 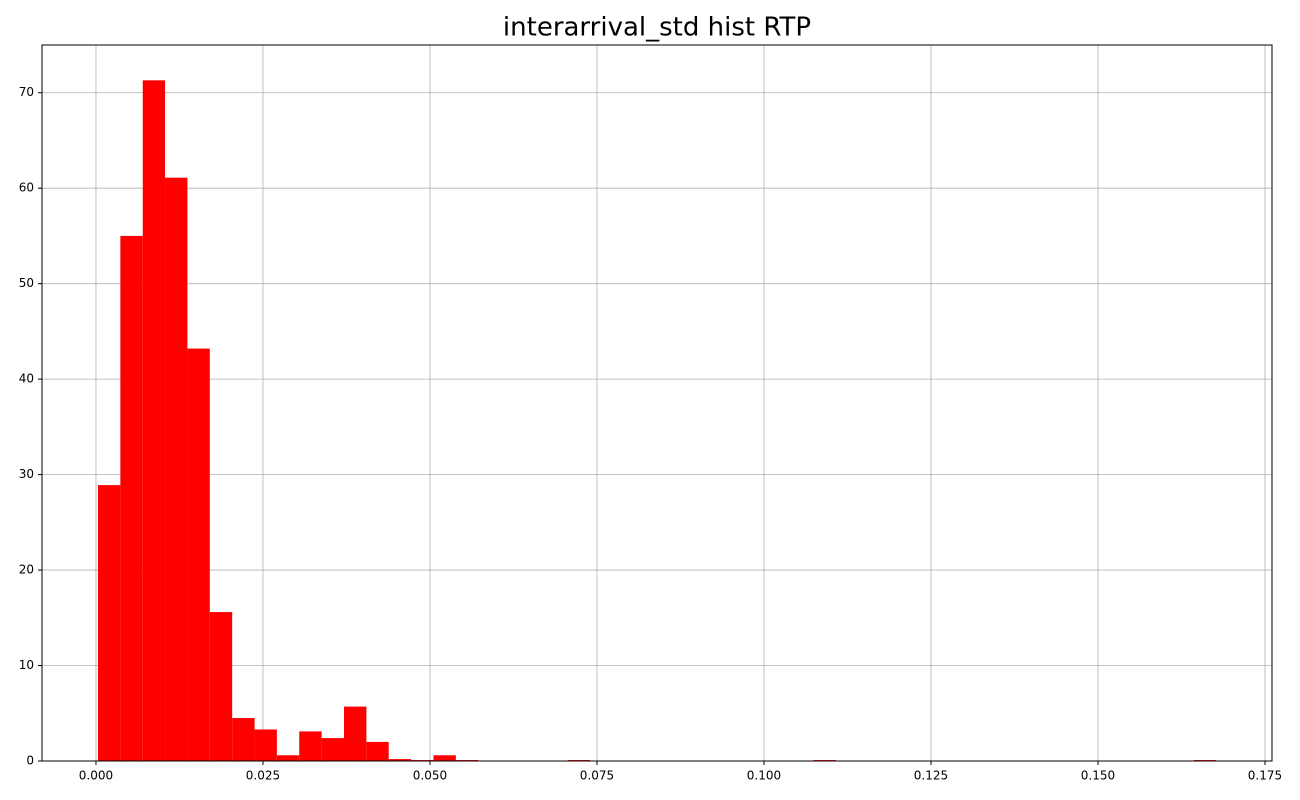 What do you see at coordinates (26, 474) in the screenshot?
I see `y-tick-label: 30` at bounding box center [26, 474].